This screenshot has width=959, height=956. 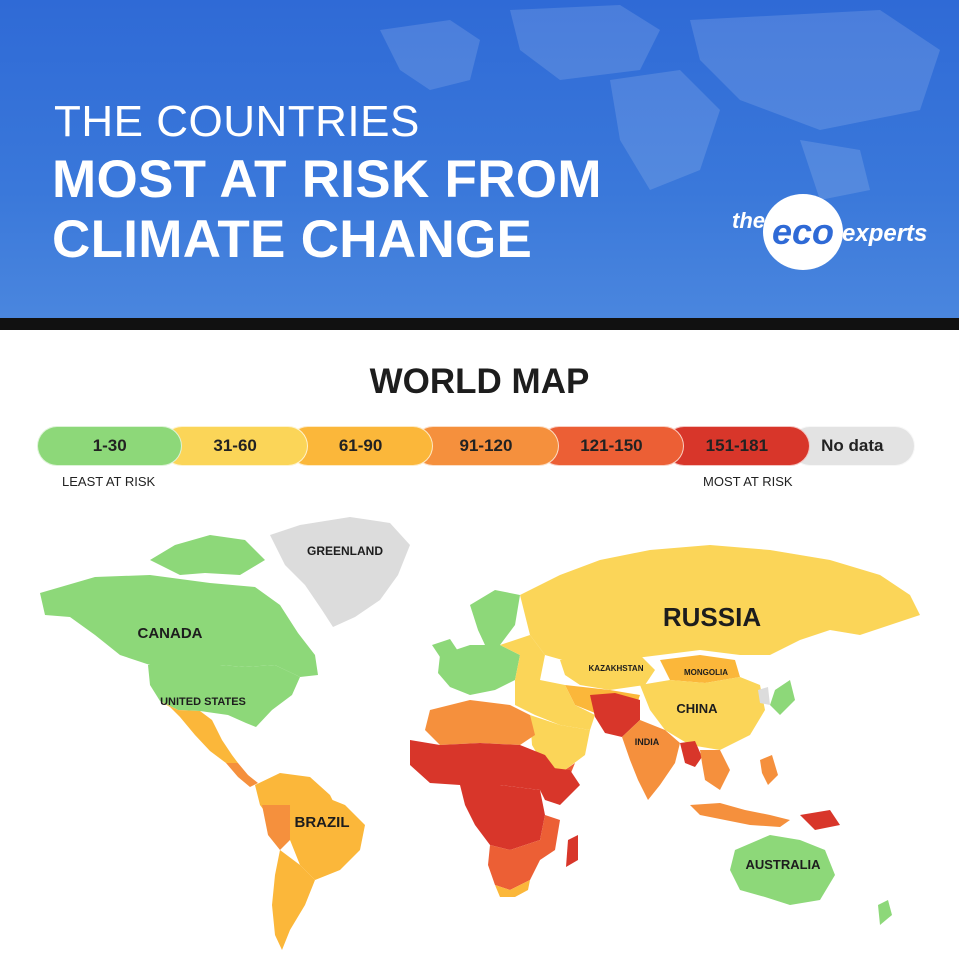 I want to click on region-eastern-europe, so click(x=522, y=657).